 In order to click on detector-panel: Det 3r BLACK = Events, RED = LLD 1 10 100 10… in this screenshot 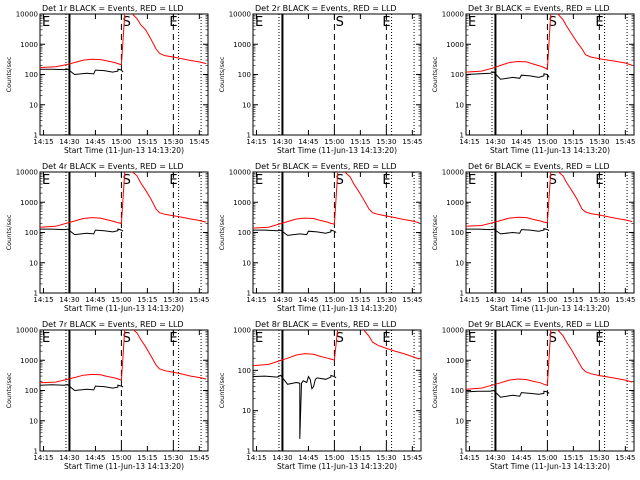, I will do `click(533, 79)`.